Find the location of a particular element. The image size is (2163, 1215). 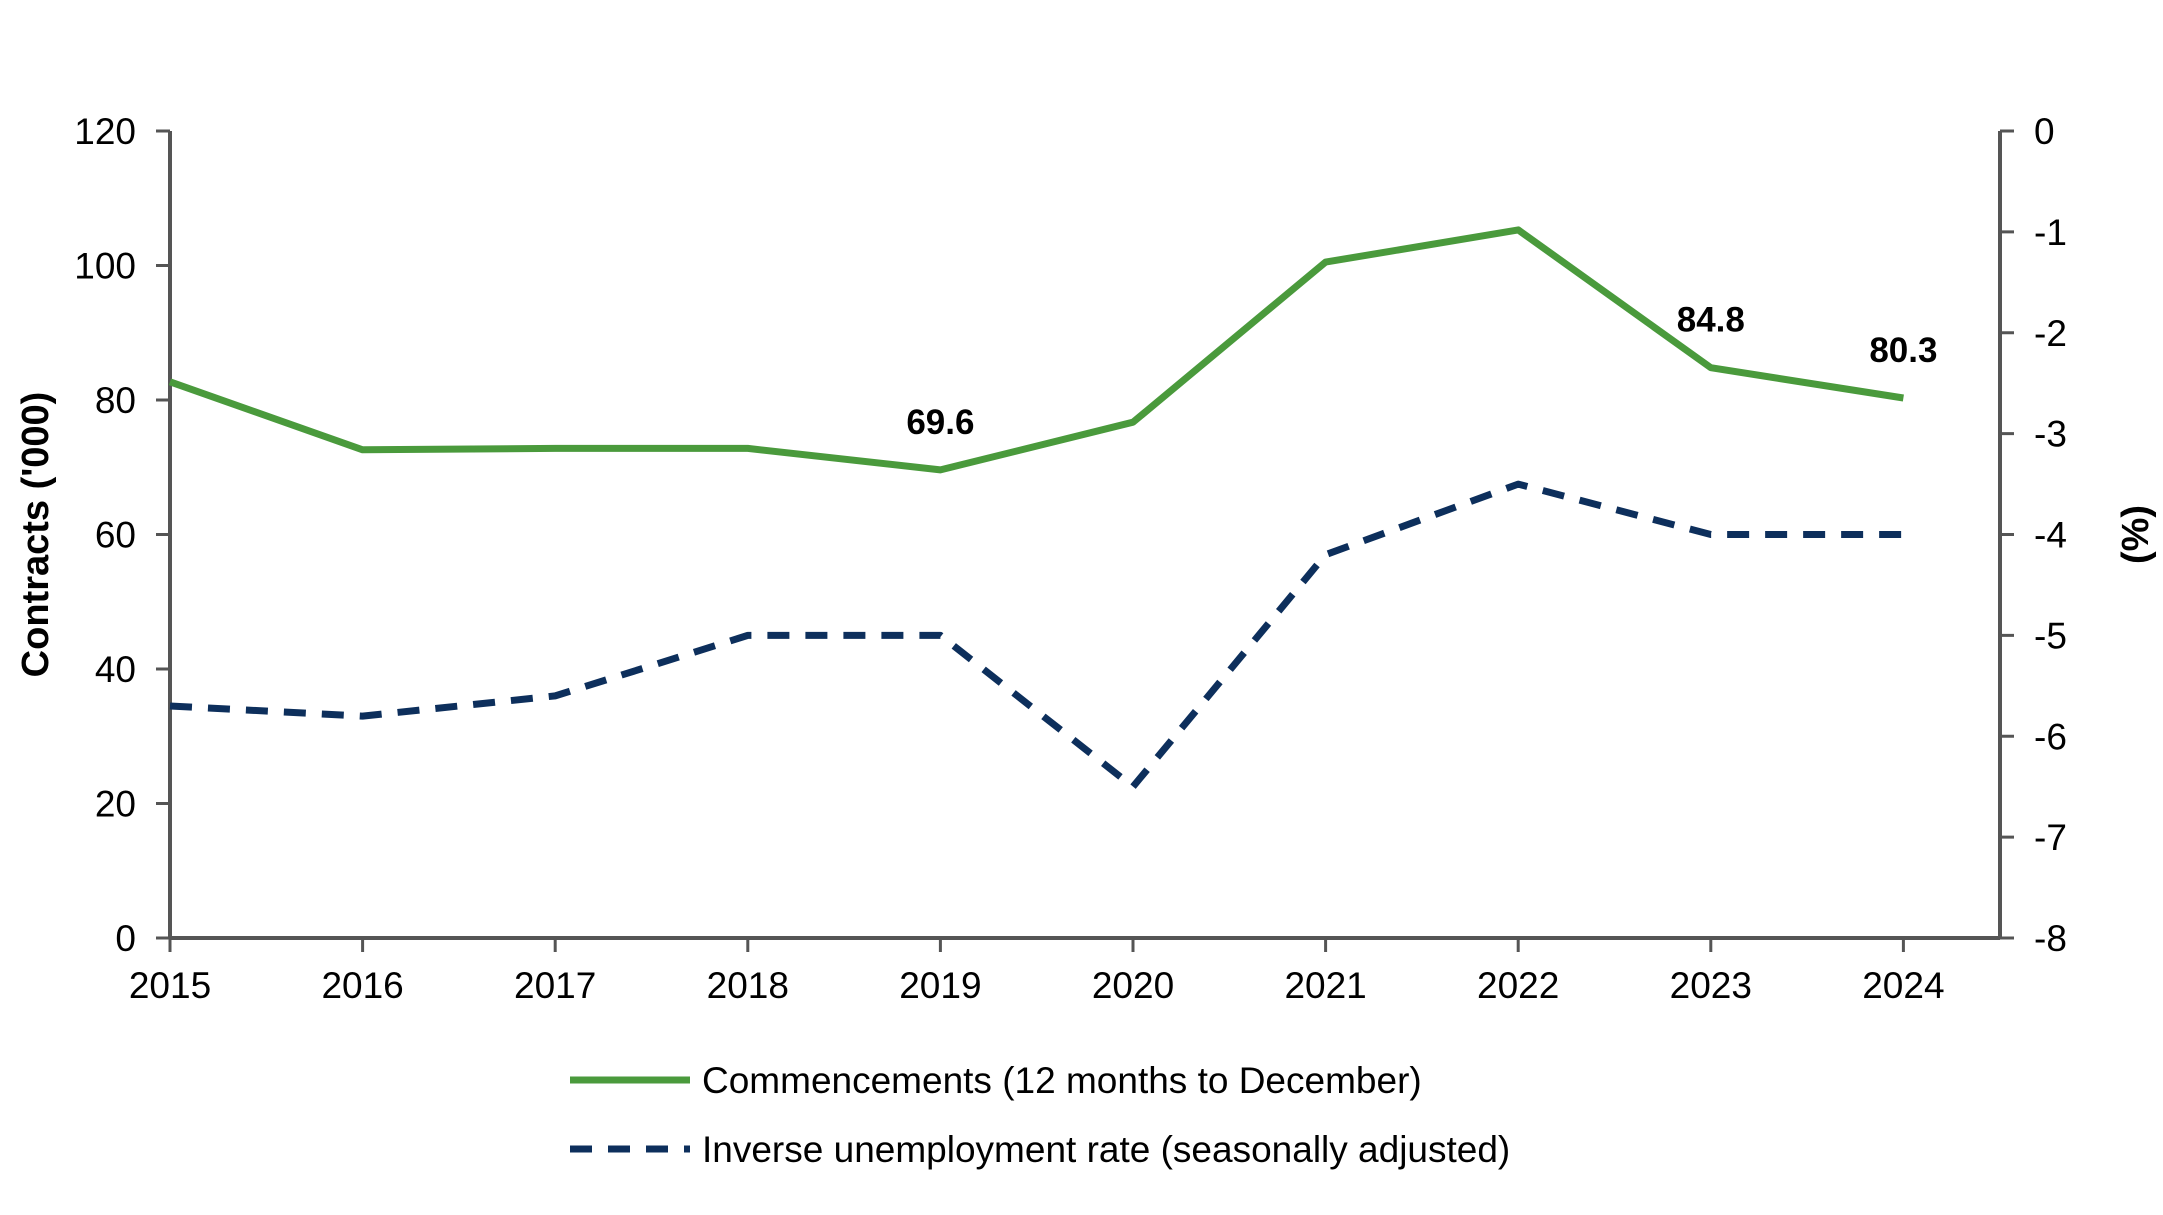

data-label: 69.6 is located at coordinates (940, 422).